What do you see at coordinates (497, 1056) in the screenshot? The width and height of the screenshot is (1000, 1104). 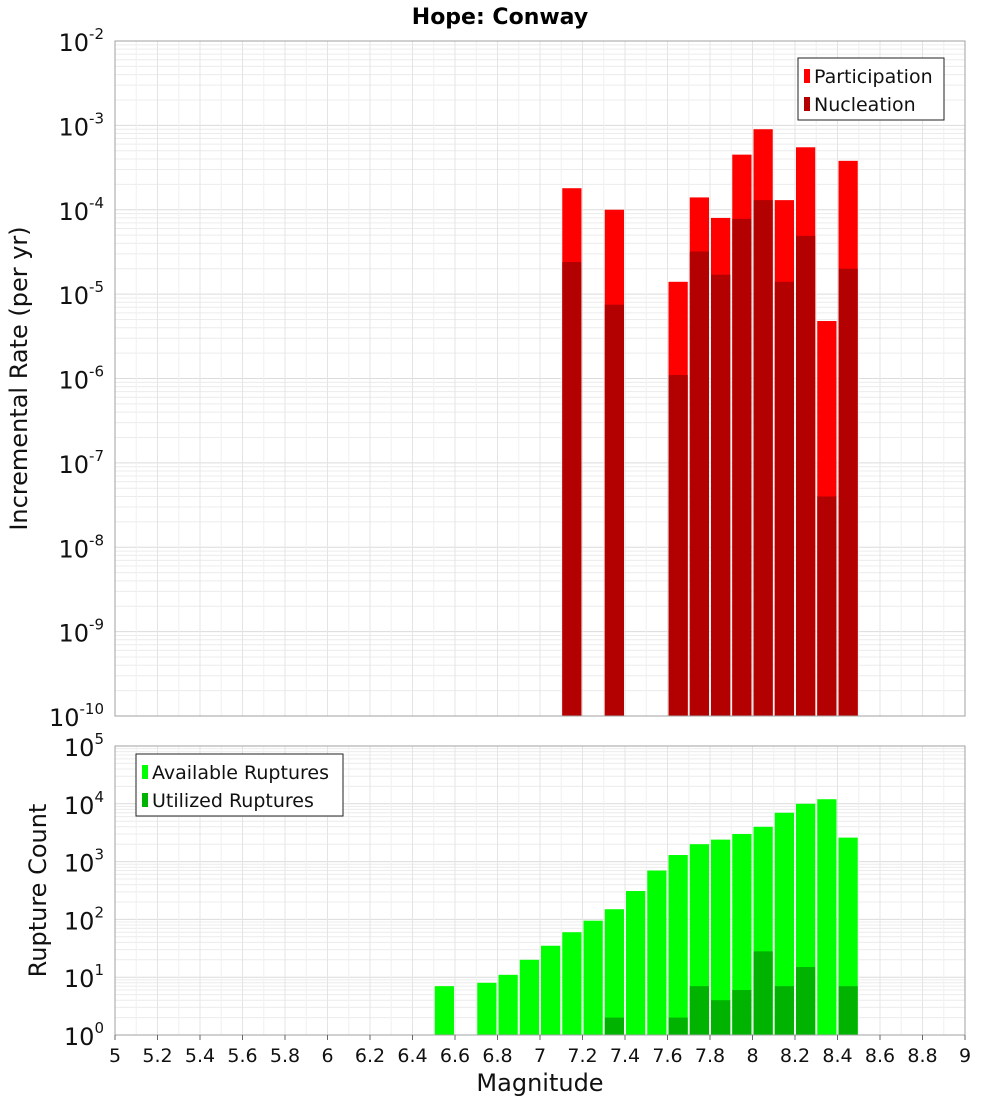 I see `x-tick-label: 6.8` at bounding box center [497, 1056].